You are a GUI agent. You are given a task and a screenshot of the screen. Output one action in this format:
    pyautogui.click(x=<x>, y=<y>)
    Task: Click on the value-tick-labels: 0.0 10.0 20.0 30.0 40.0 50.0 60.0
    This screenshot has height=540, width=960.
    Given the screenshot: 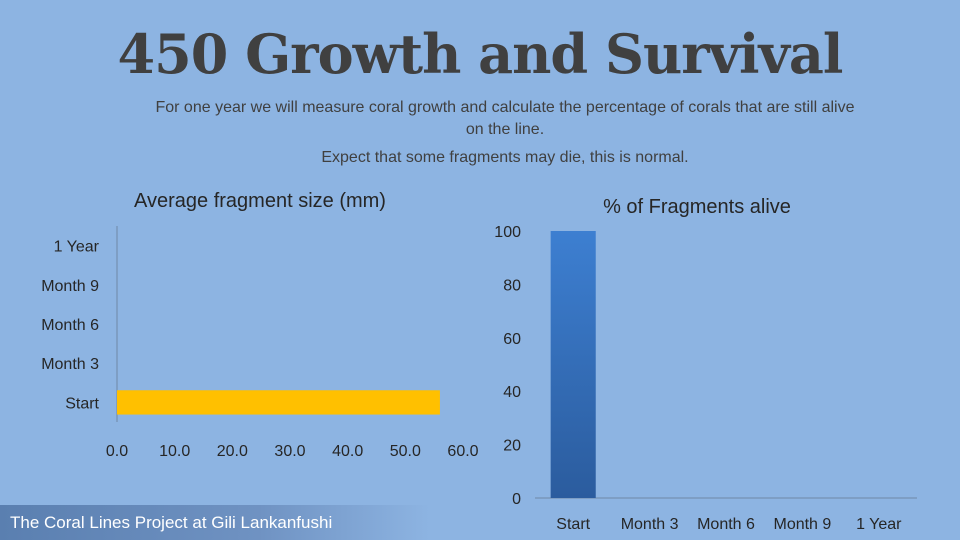 What is the action you would take?
    pyautogui.click(x=292, y=451)
    